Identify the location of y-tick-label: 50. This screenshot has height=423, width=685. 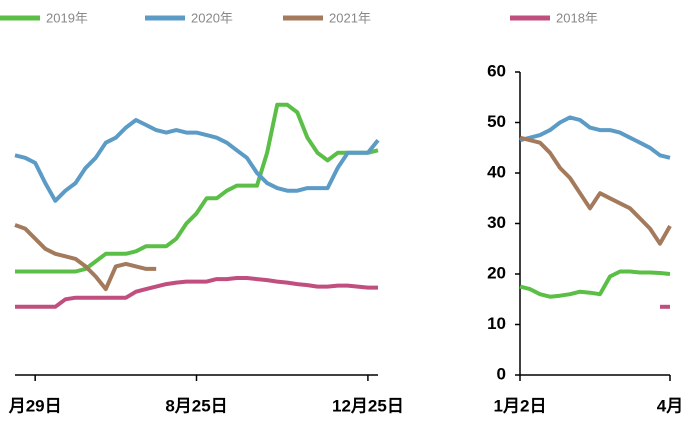
(496, 121).